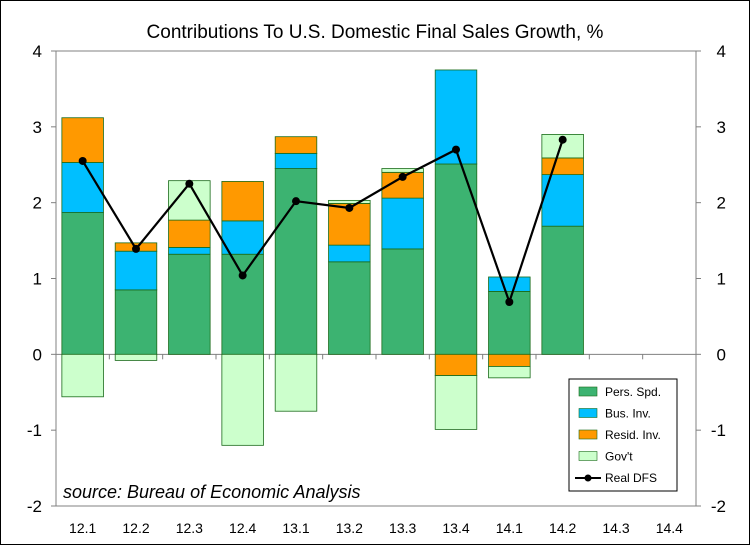 The width and height of the screenshot is (750, 545). What do you see at coordinates (296, 160) in the screenshot?
I see `bar-bus-inv--13-1` at bounding box center [296, 160].